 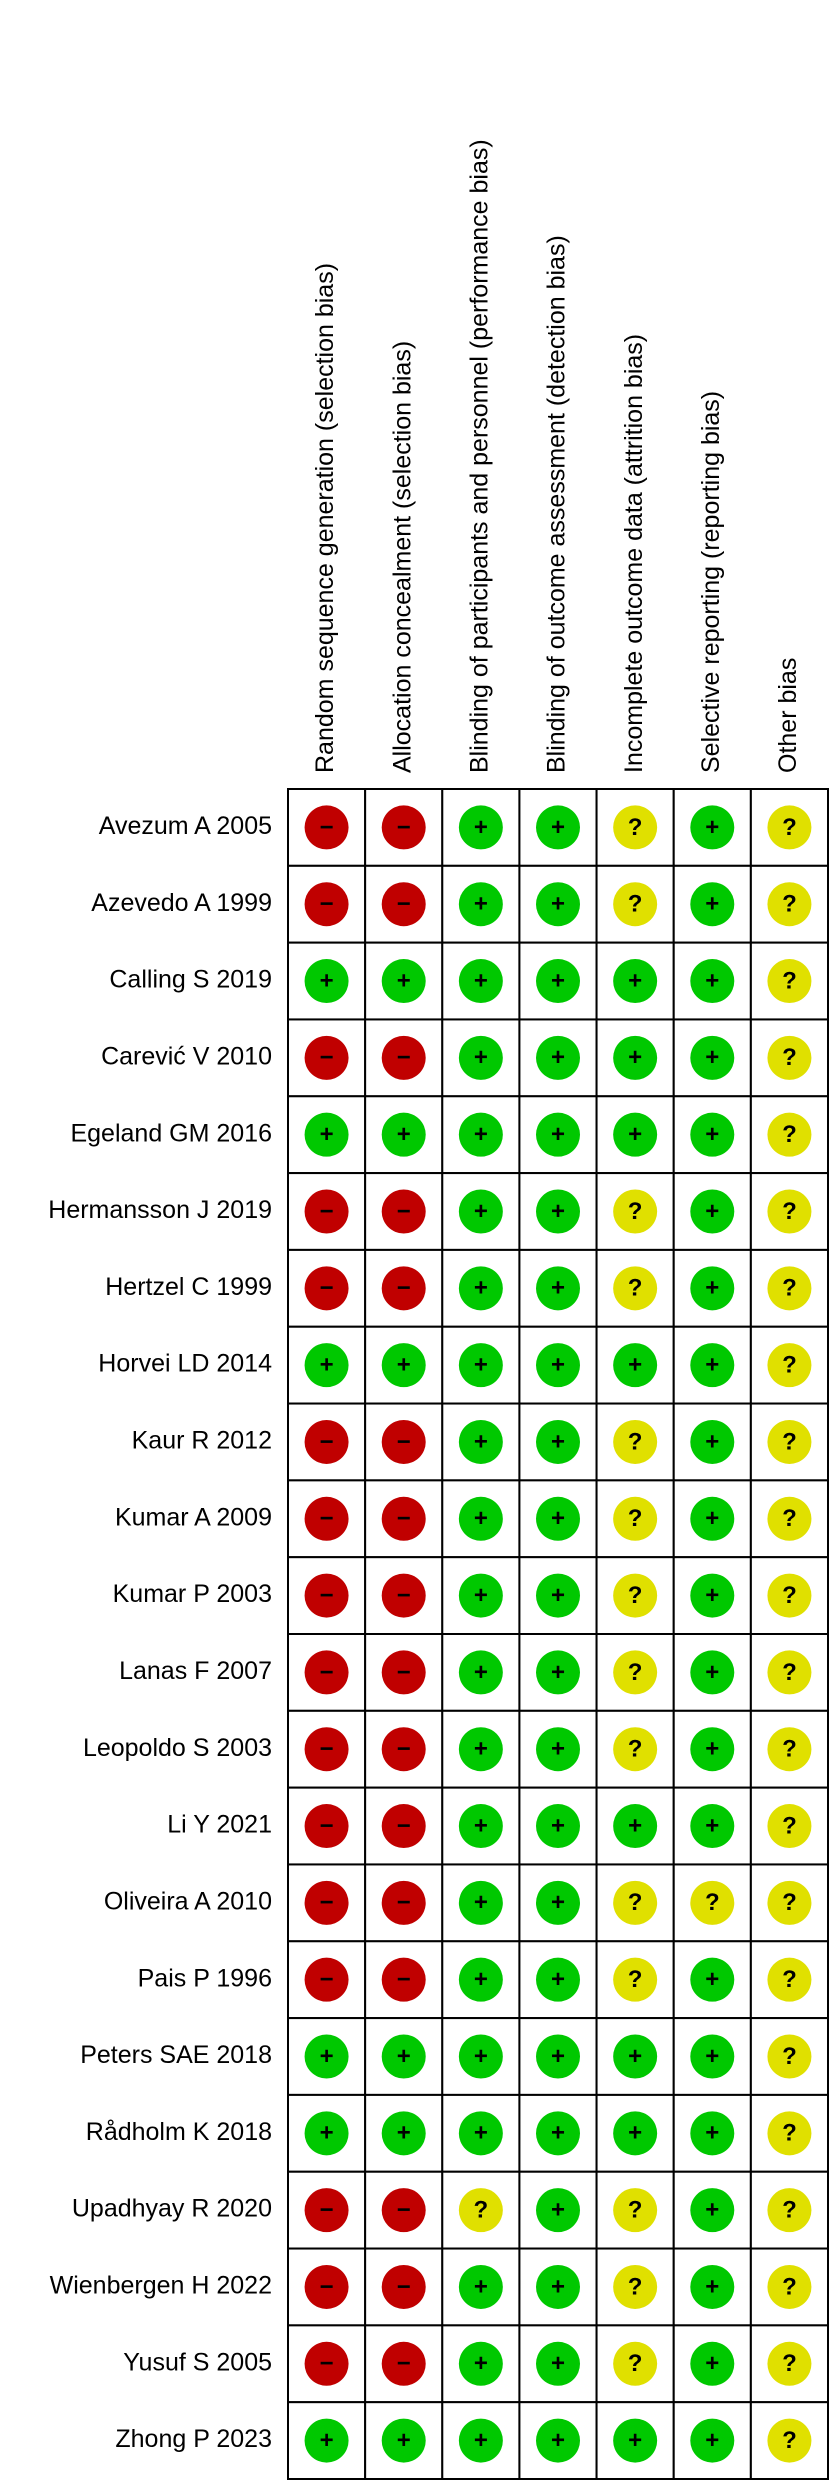 I want to click on study-label: Upadhyay R 2020, so click(x=172, y=2209).